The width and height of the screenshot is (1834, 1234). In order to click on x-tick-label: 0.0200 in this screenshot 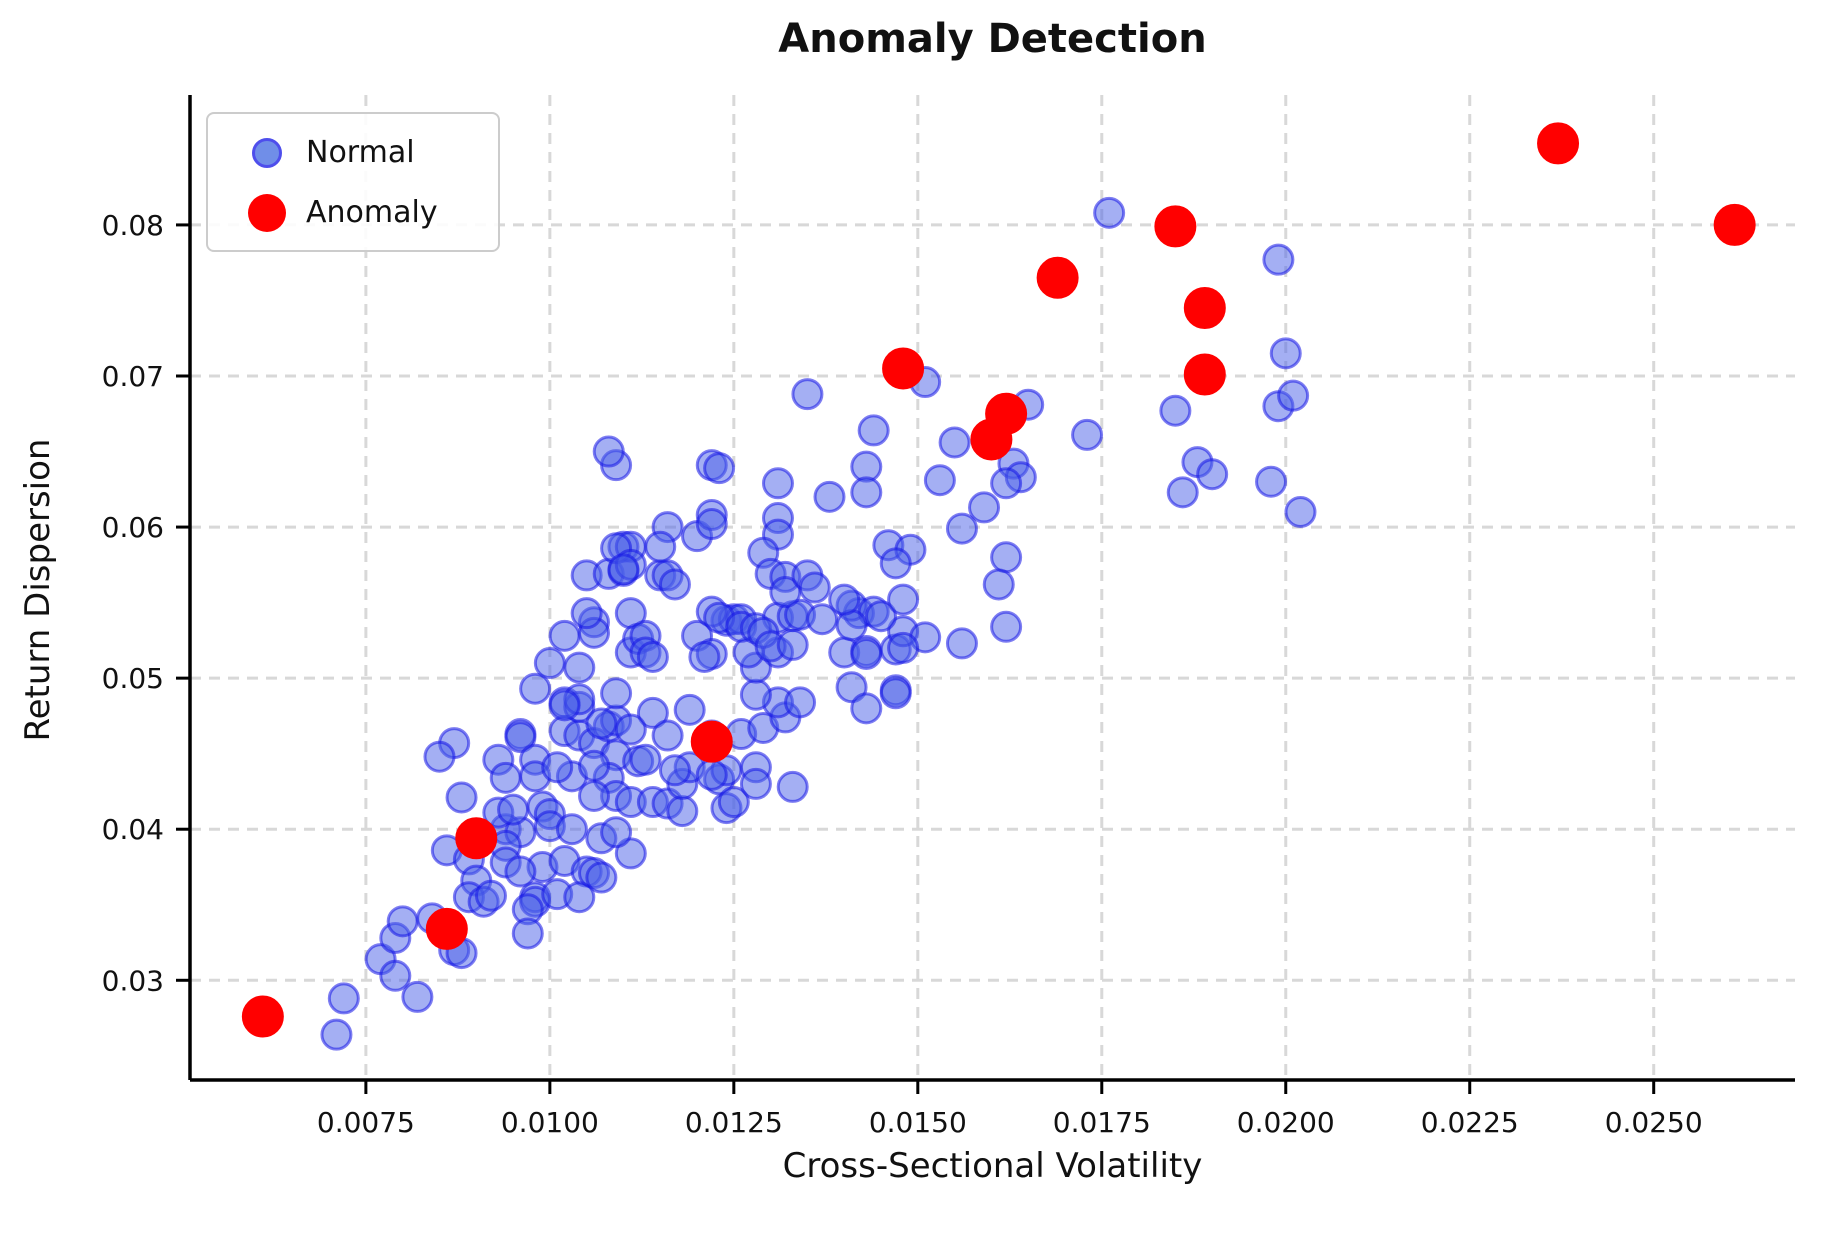, I will do `click(1286, 1122)`.